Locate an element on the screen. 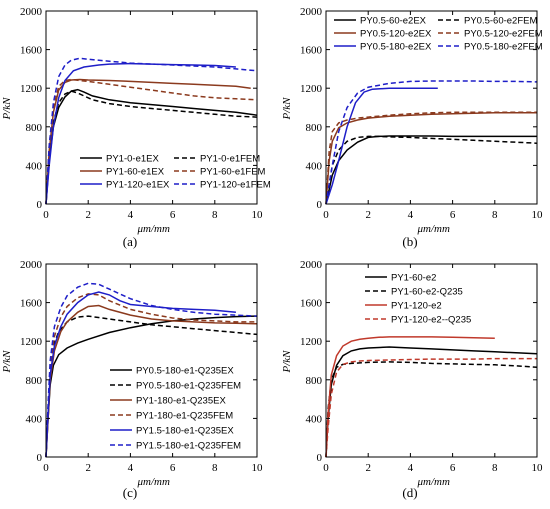 The image size is (550, 509). legend-label: PY0.5-180-e1-Q235EX is located at coordinates (185, 371).